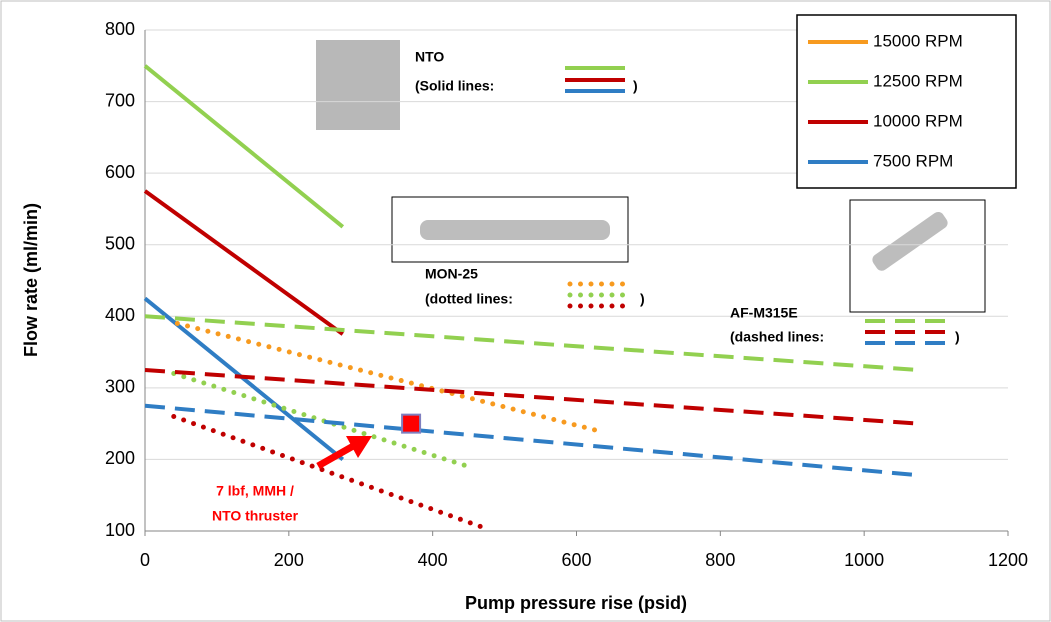 The width and height of the screenshot is (1051, 622). I want to click on group-note: (Solid lines:, so click(454, 86).